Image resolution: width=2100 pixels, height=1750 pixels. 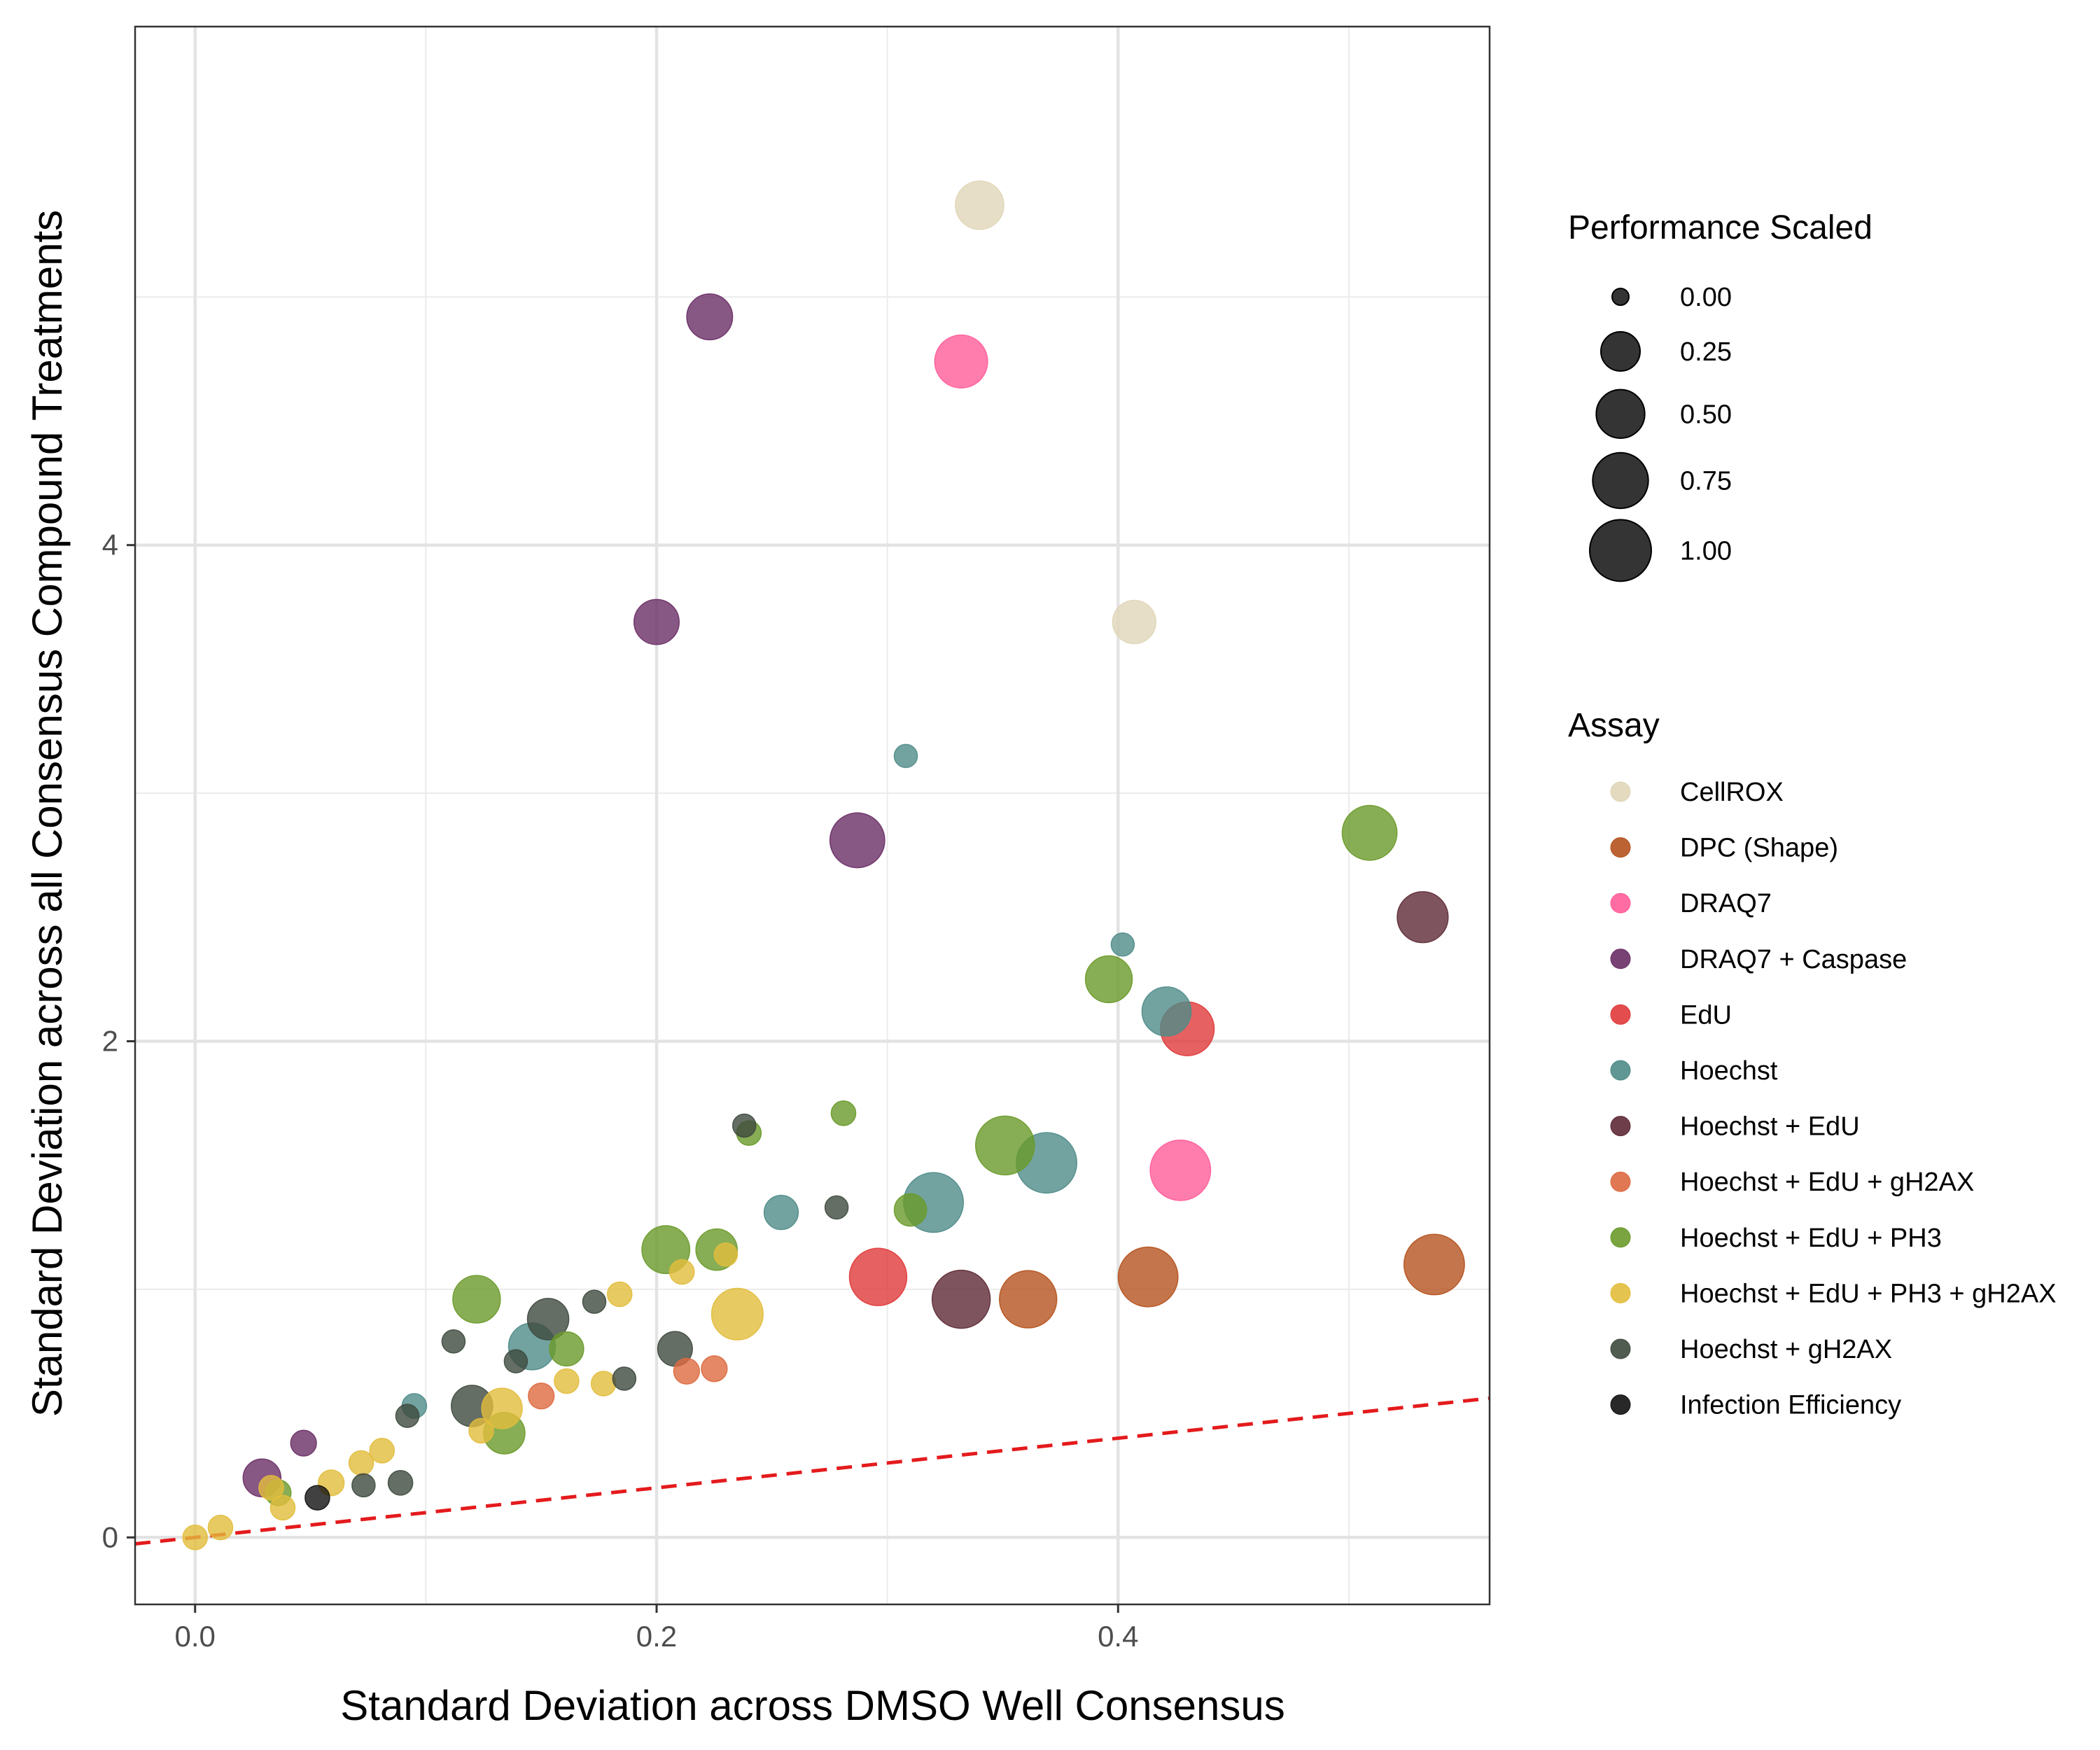 What do you see at coordinates (1729, 1071) in the screenshot?
I see `color-legend-label: Hoechst` at bounding box center [1729, 1071].